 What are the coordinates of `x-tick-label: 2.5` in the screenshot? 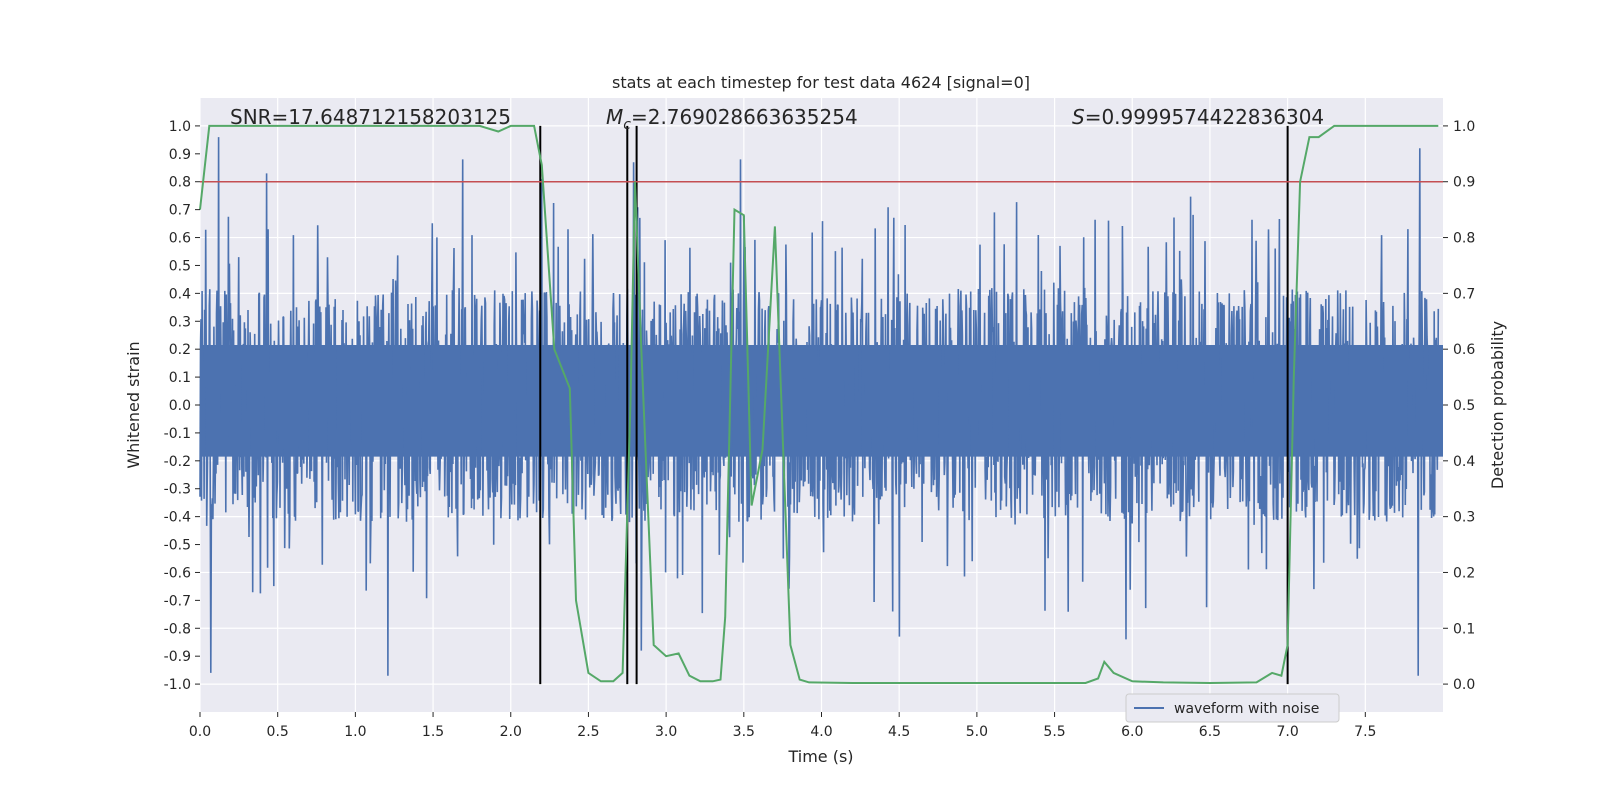 It's located at (588, 732).